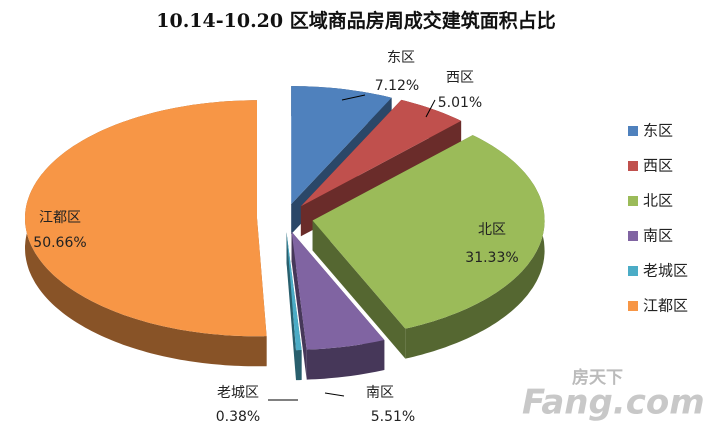 The height and width of the screenshot is (436, 712). I want to click on data-label-name: 西区, so click(460, 78).